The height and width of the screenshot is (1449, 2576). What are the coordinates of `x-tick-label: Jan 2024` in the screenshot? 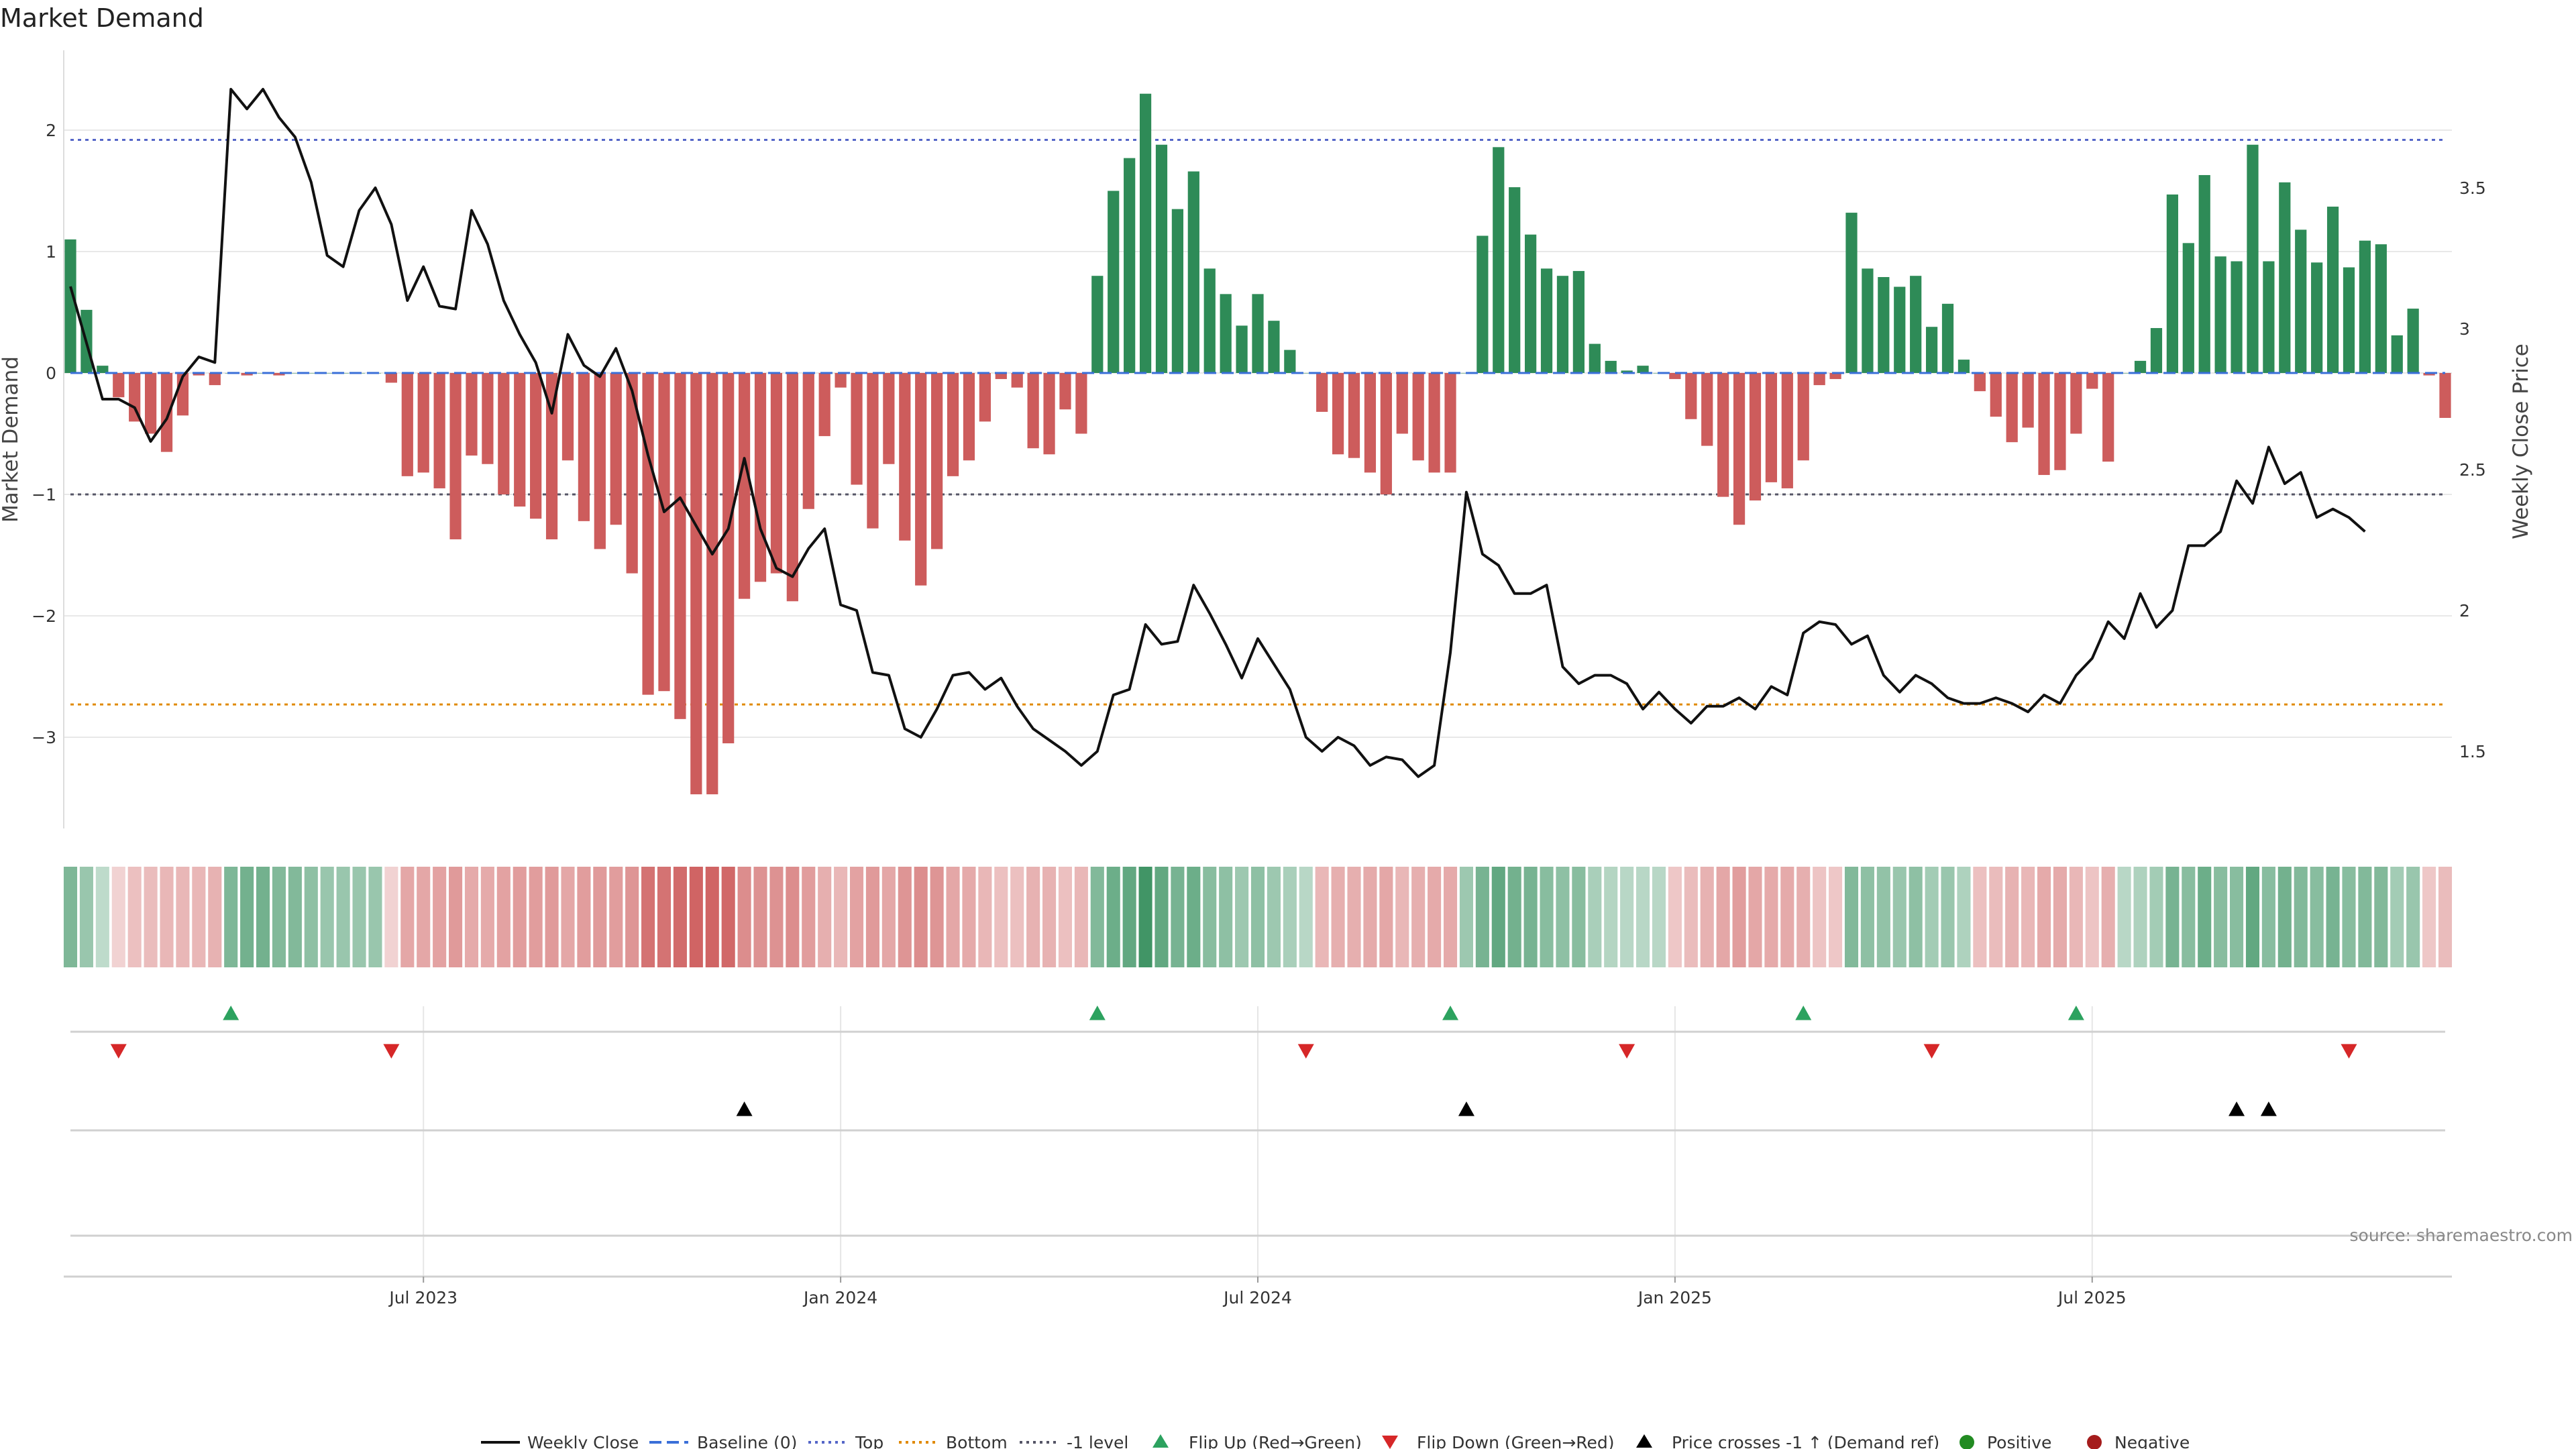 It's located at (839, 1297).